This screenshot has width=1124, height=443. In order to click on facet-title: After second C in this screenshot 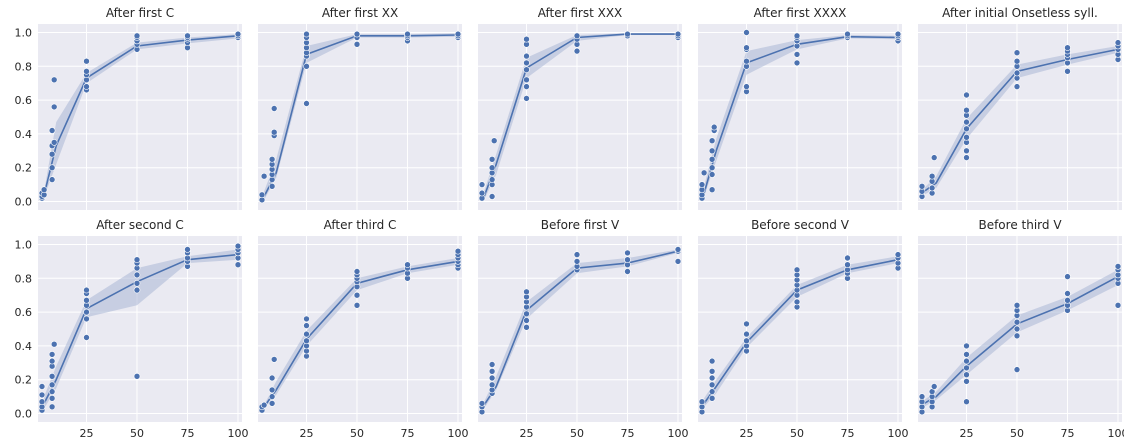, I will do `click(140, 225)`.